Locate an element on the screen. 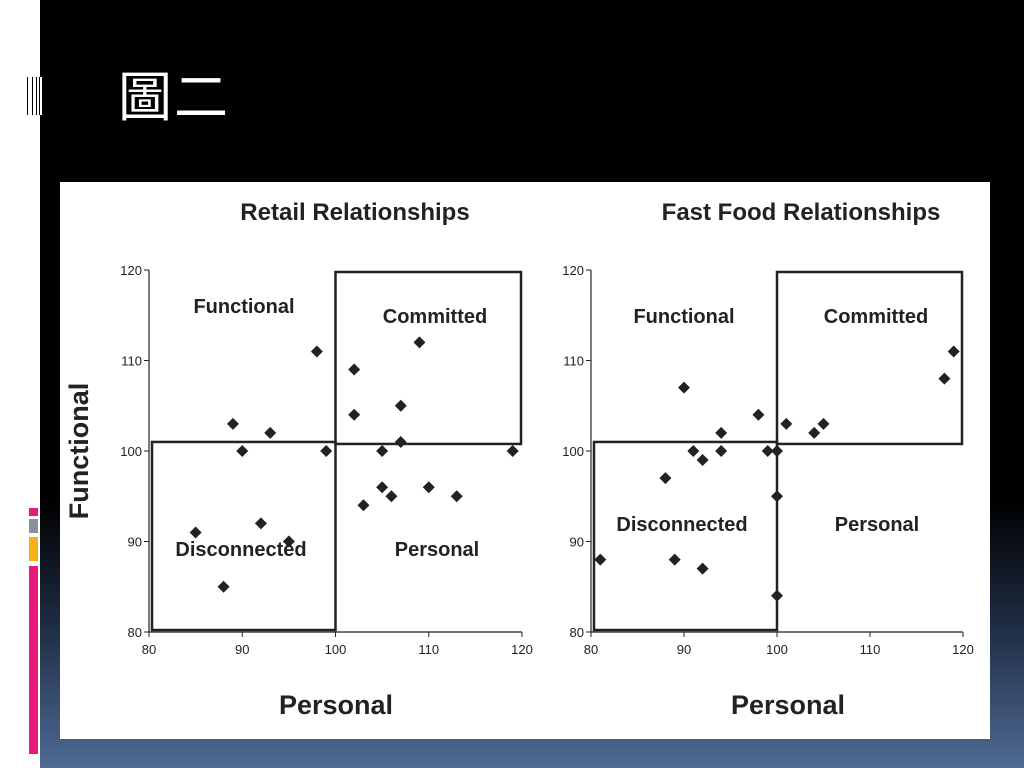 This screenshot has height=768, width=1024. accent-bar-pink-long is located at coordinates (33, 660).